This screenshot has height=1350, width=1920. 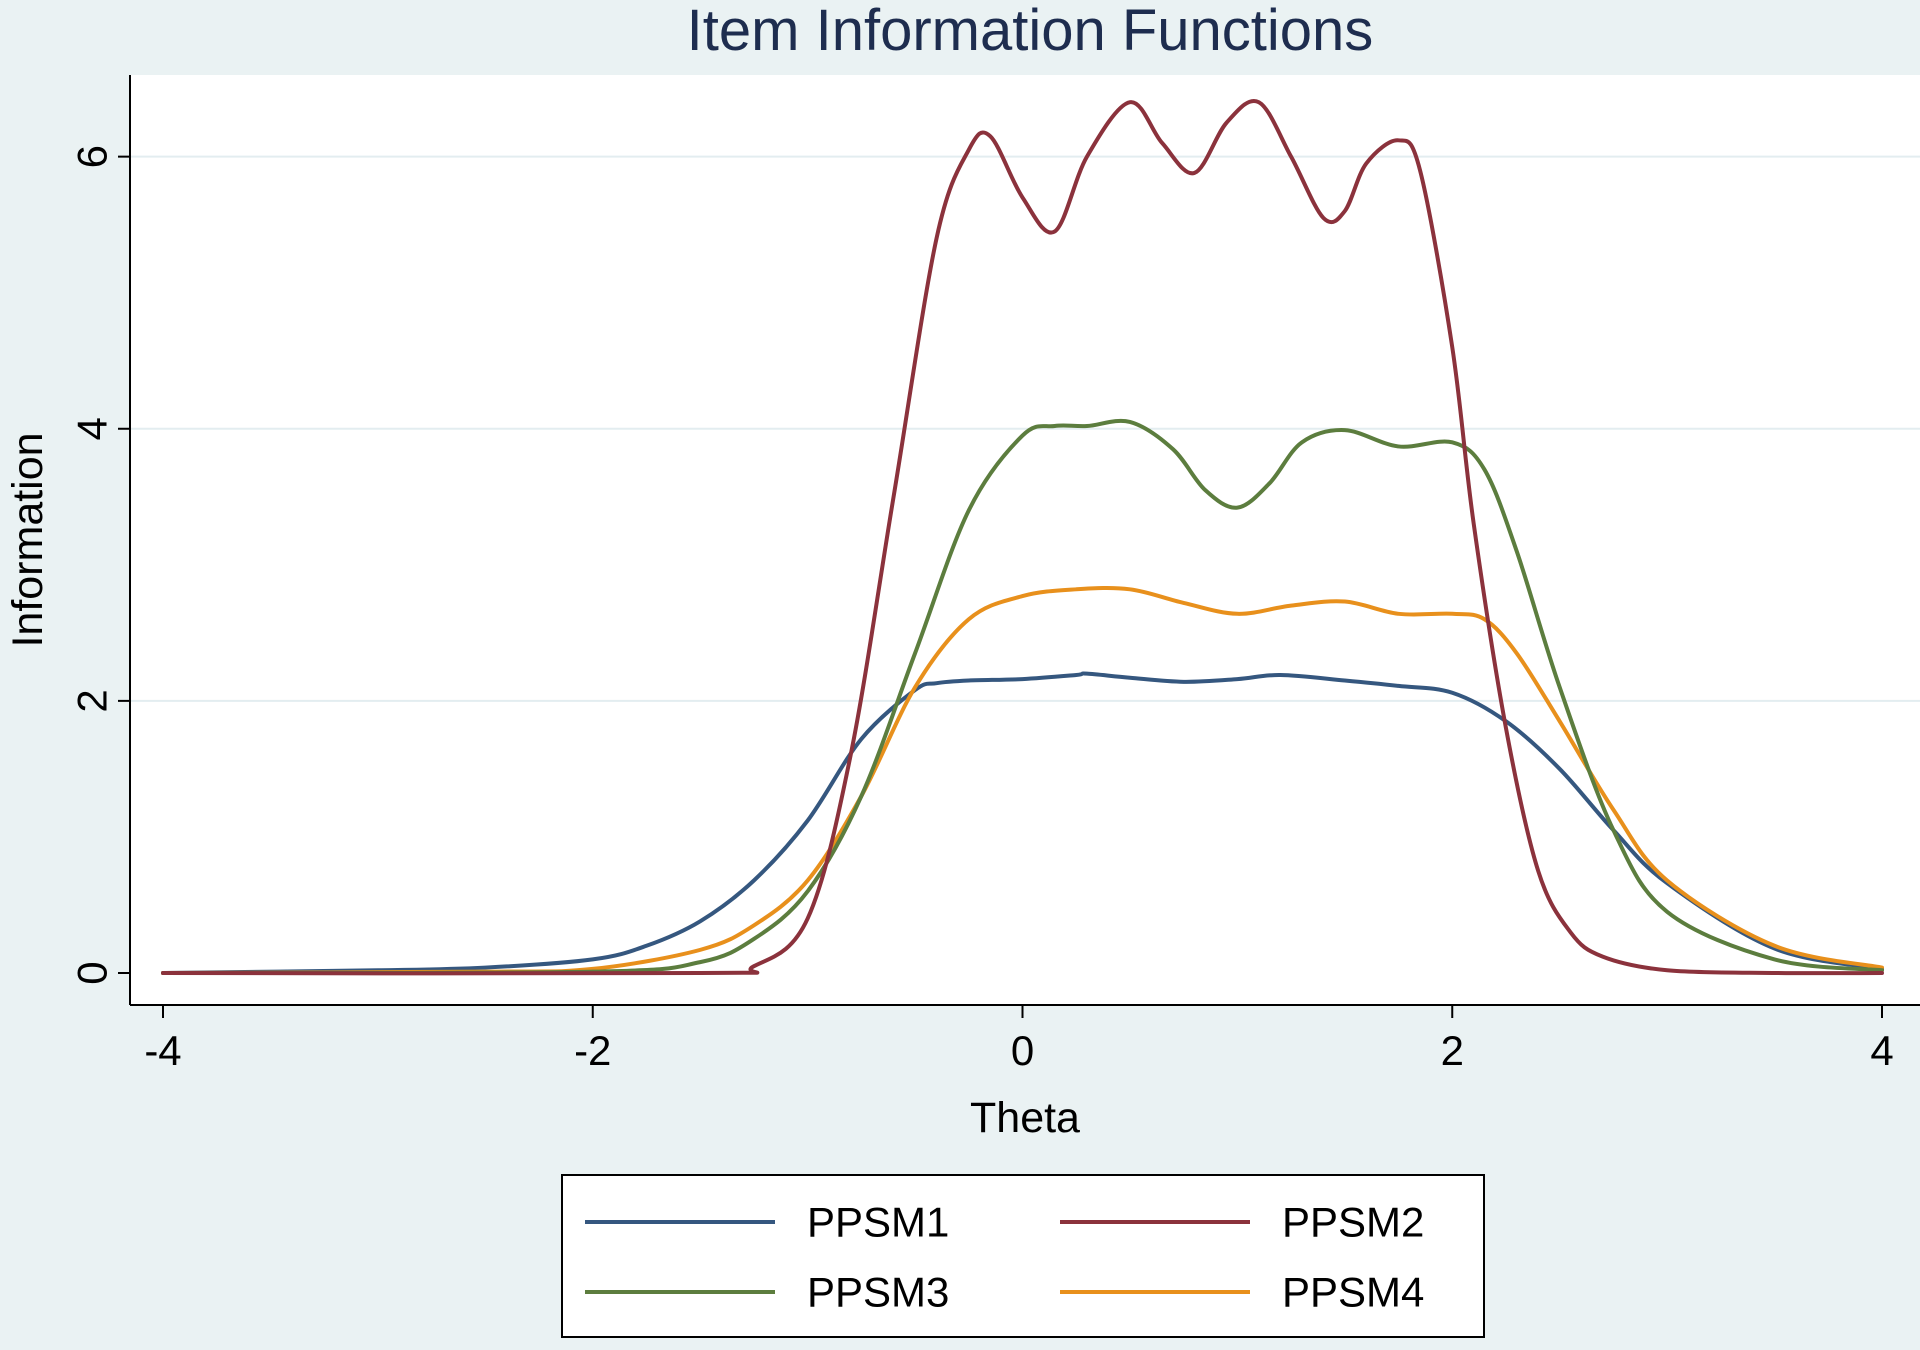 What do you see at coordinates (92, 428) in the screenshot?
I see `y-tick-label-2: 4` at bounding box center [92, 428].